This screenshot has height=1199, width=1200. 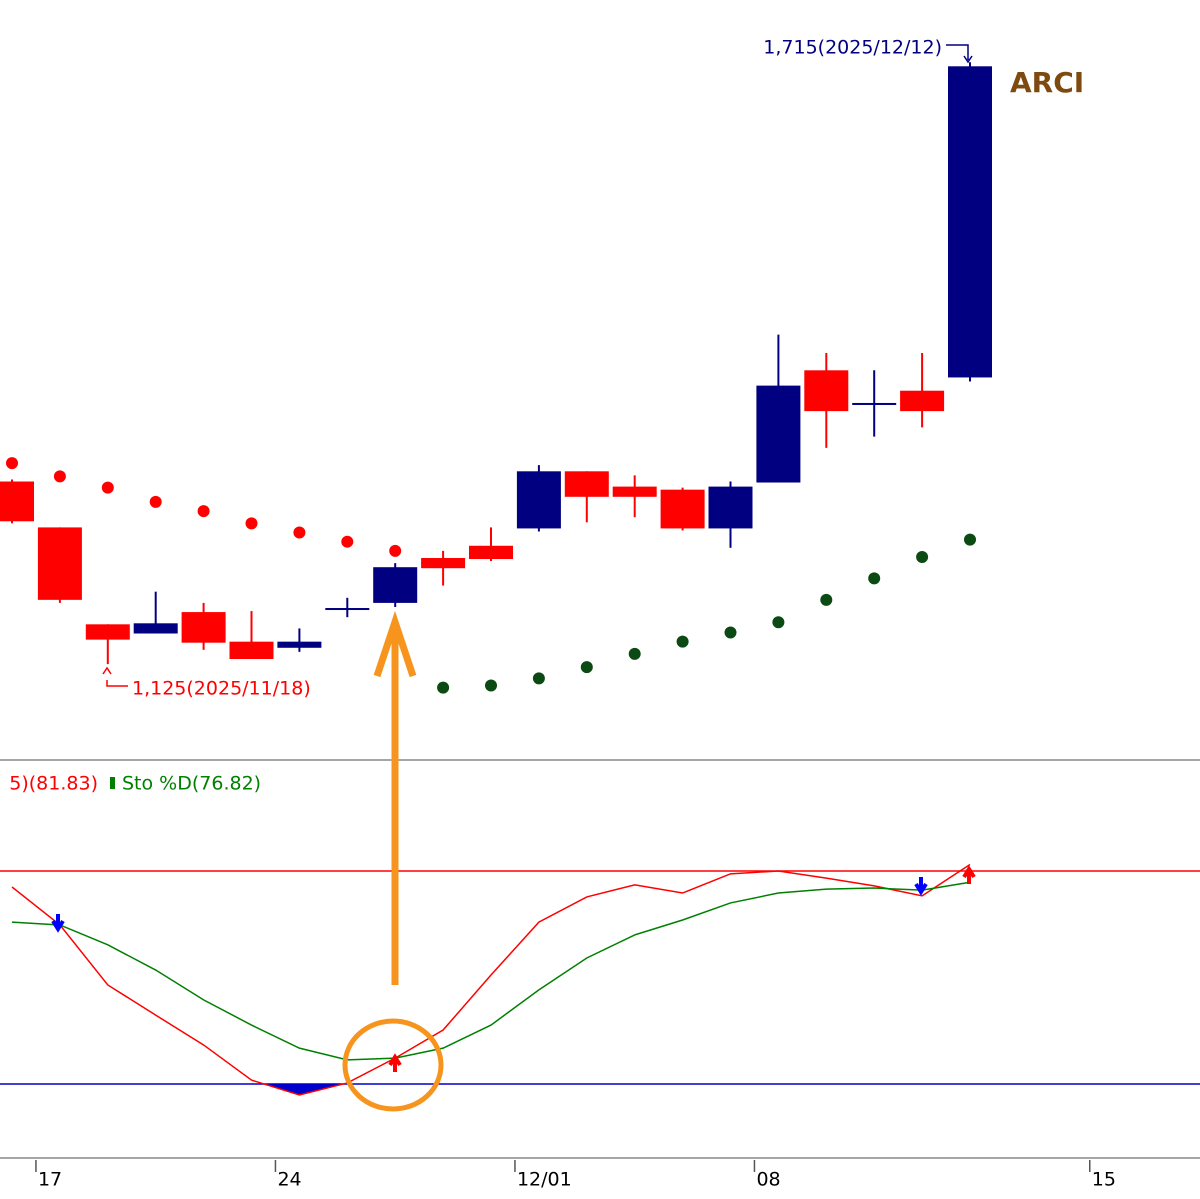 What do you see at coordinates (544, 1180) in the screenshot?
I see `x-tick-label: 12/01` at bounding box center [544, 1180].